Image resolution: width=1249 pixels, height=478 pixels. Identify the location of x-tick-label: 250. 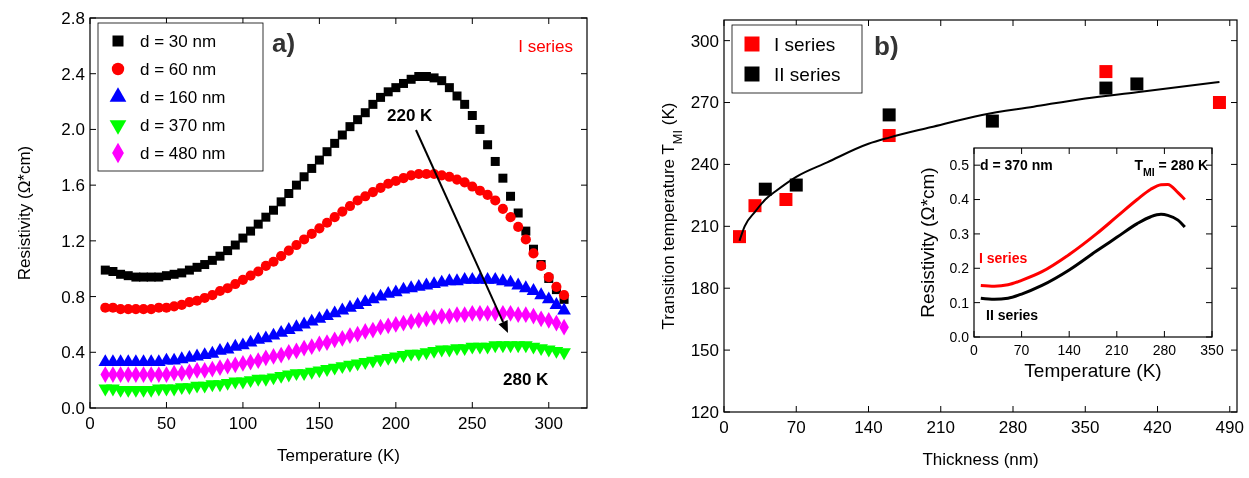
(472, 423).